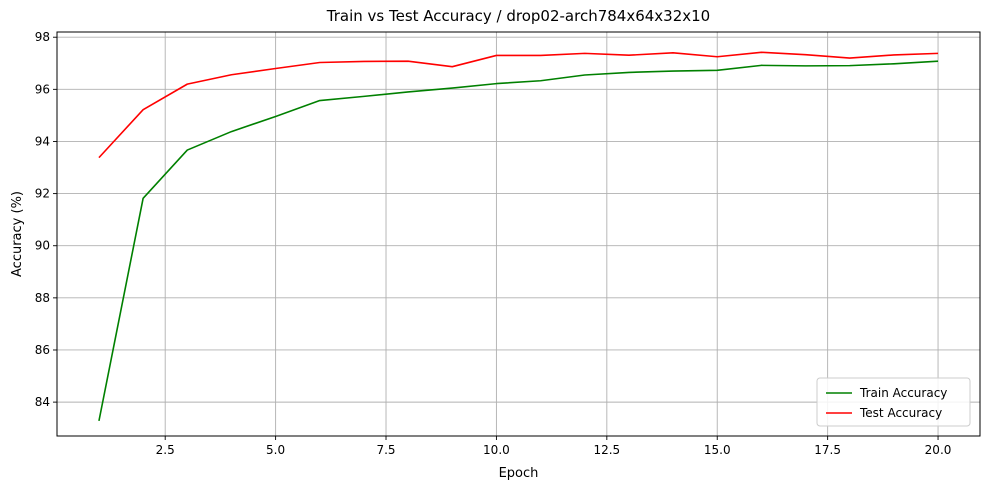 Image resolution: width=989 pixels, height=490 pixels. Describe the element at coordinates (496, 450) in the screenshot. I see `x-tick-label: 10.0` at that location.